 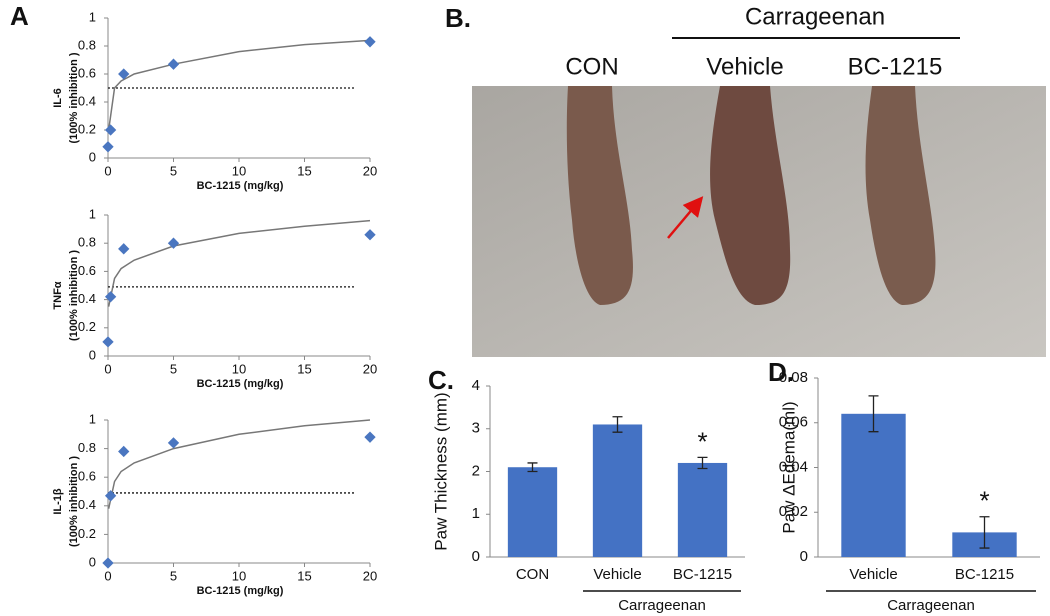 What do you see at coordinates (895, 66) in the screenshot?
I see `column-label: BC-1215` at bounding box center [895, 66].